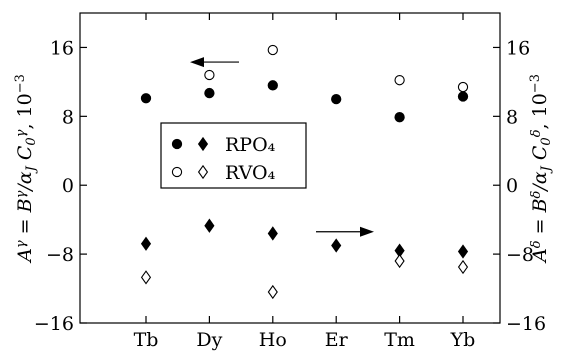 This screenshot has width=562, height=351. I want to click on y-tick-label-right: 0, so click(512, 186).